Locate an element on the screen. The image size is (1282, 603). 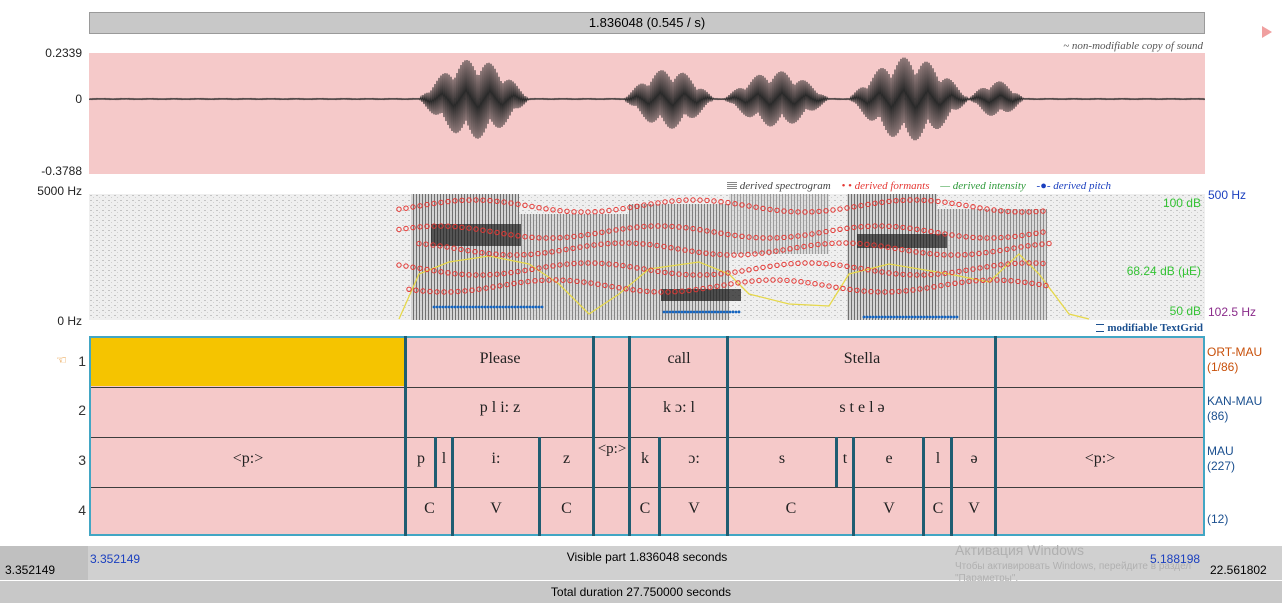
scroll-arrow-icon is located at coordinates (1267, 32).